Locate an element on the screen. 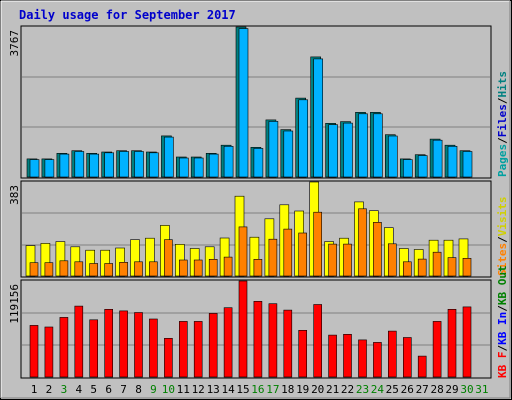  day-label-1: 1 is located at coordinates (34, 389).